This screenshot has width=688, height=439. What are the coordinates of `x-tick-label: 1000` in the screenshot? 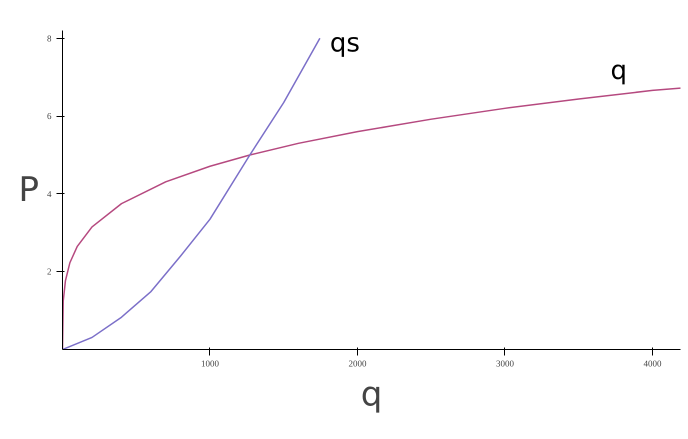 It's located at (210, 363).